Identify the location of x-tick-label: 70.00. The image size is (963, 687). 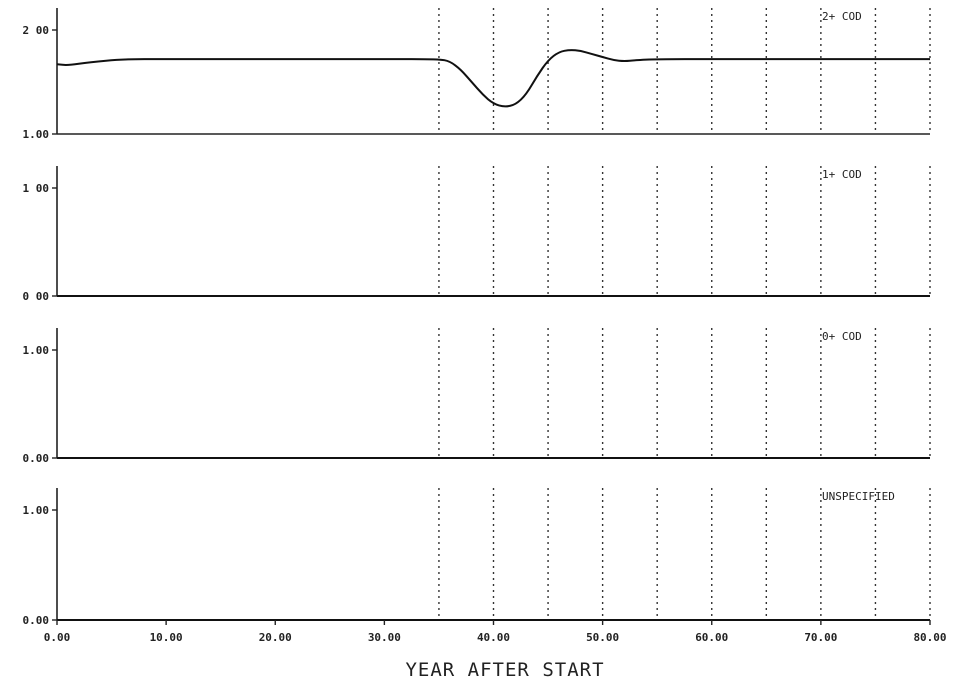
(820, 637).